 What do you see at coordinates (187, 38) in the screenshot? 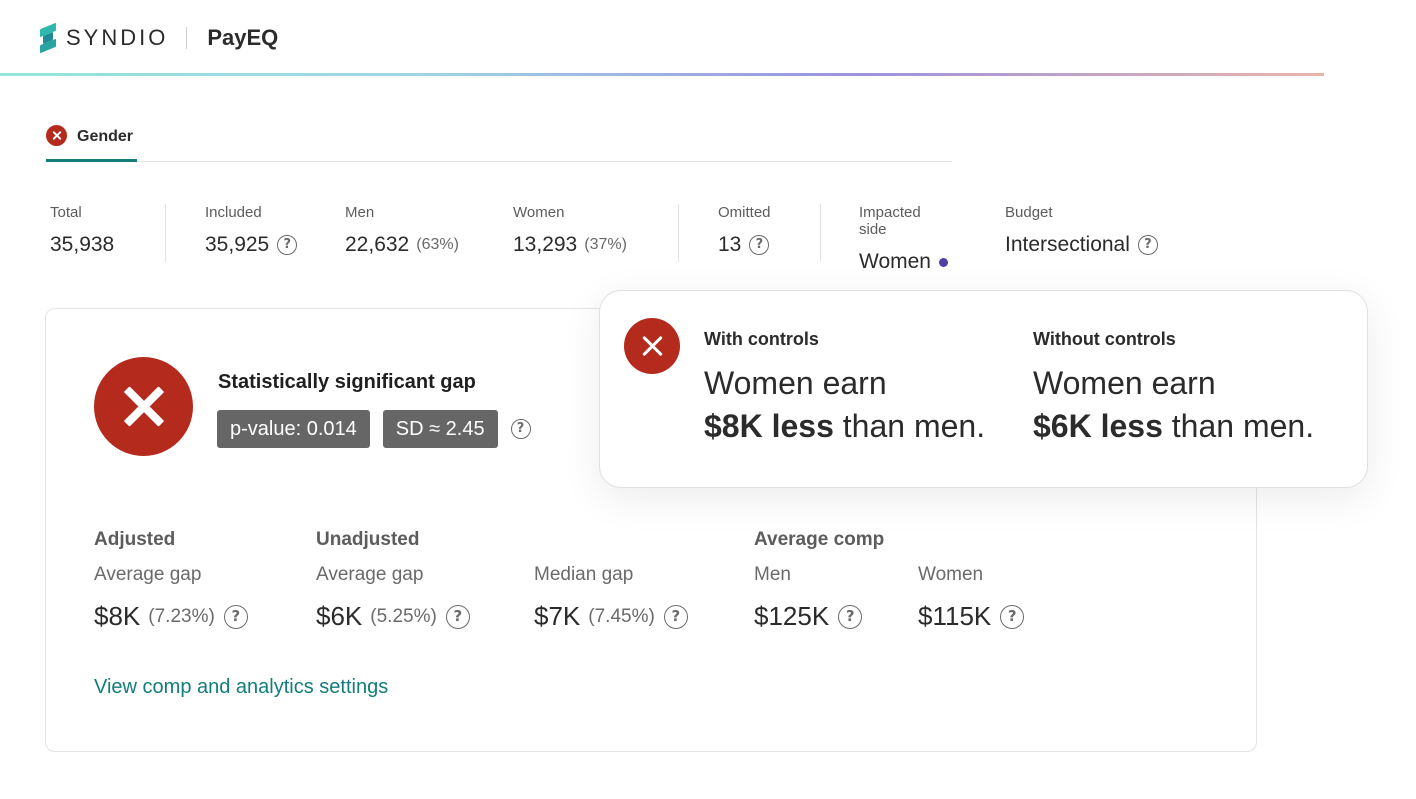
I see `header-divider` at bounding box center [187, 38].